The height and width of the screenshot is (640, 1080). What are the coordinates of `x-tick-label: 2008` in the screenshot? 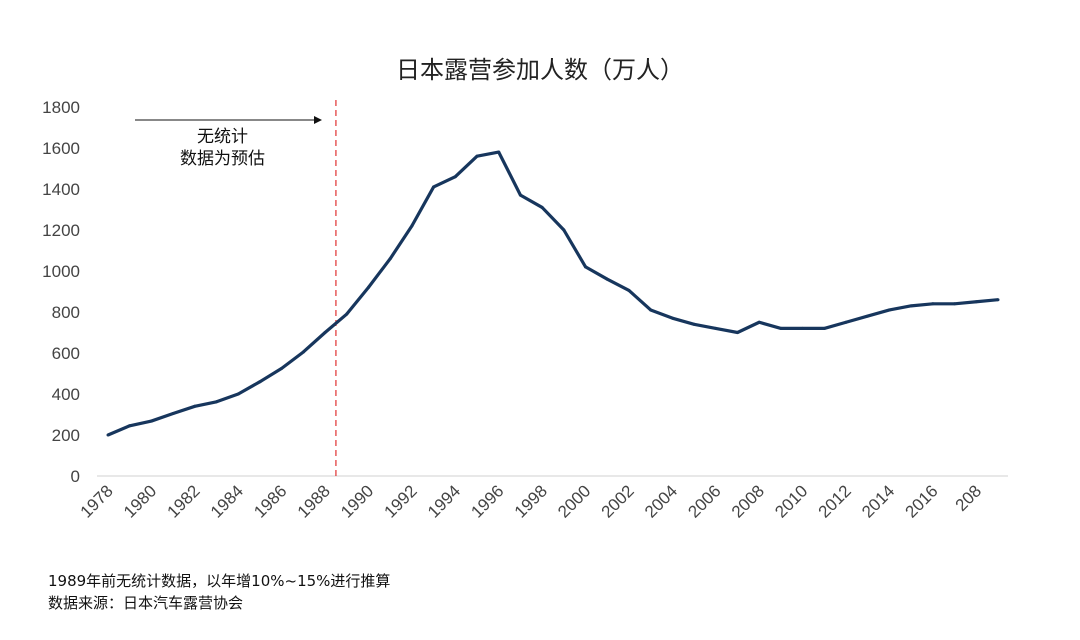 It's located at (748, 501).